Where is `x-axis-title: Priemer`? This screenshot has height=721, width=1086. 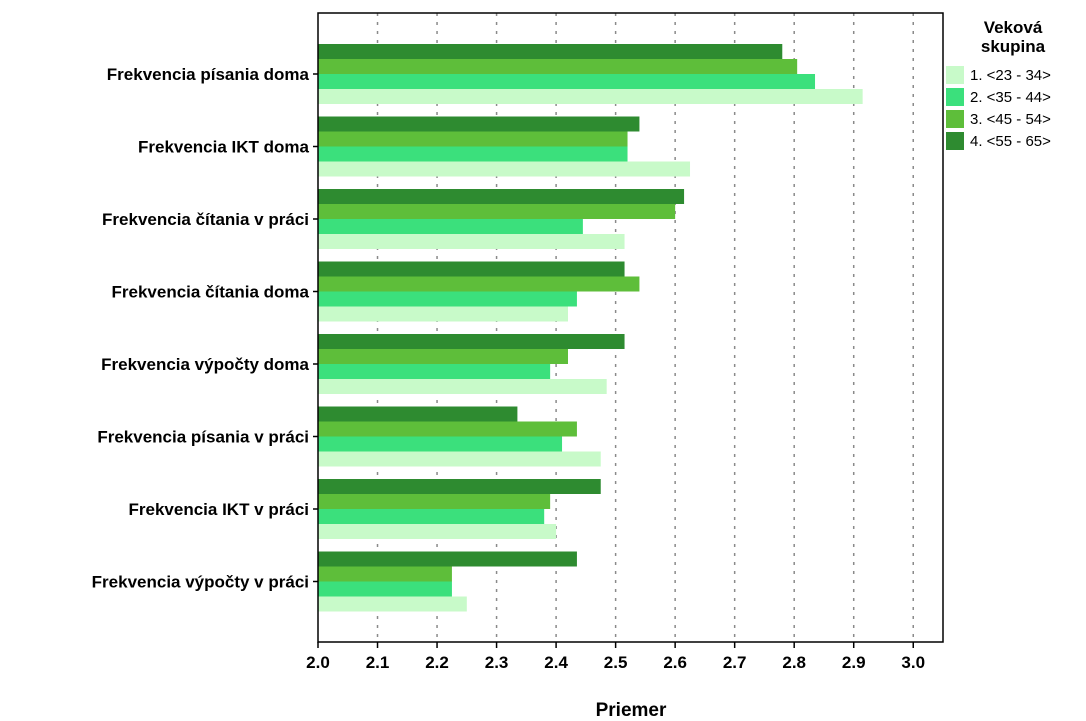
x-axis-title: Priemer is located at coordinates (631, 710).